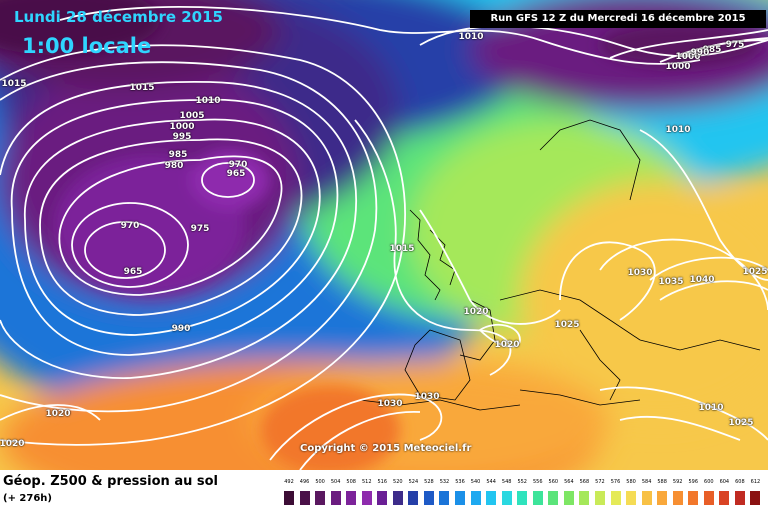 This screenshot has height=512, width=768. What do you see at coordinates (491, 482) in the screenshot?
I see `legend-value: 544` at bounding box center [491, 482].